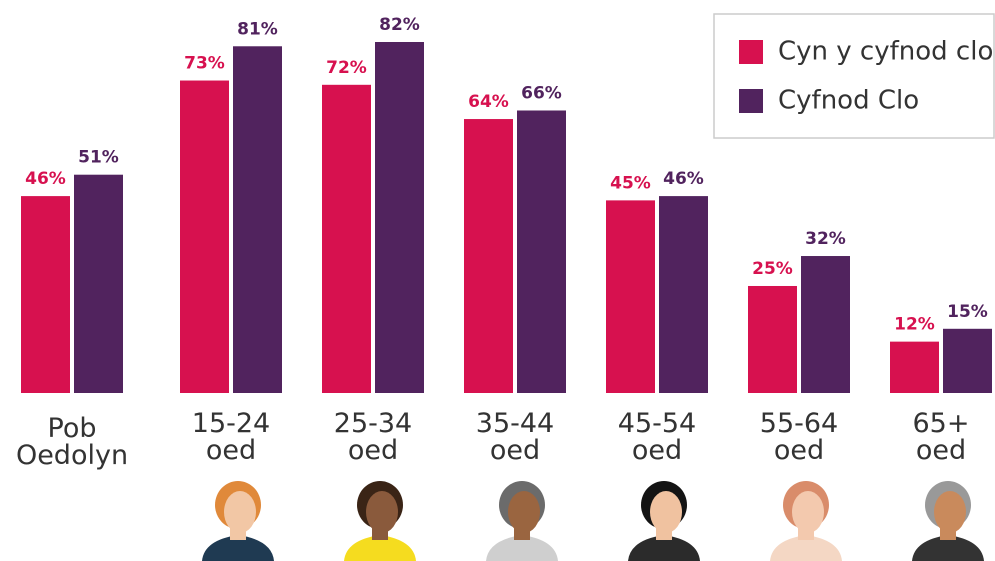  I want to click on x-tick-label: Pob Oedolyn, so click(72, 442).